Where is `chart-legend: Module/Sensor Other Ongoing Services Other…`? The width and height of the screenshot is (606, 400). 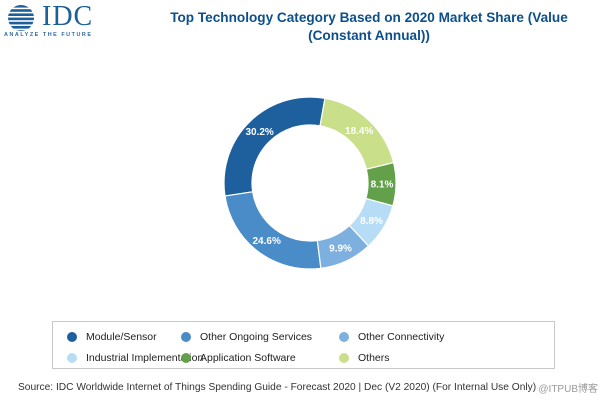
chart-legend: Module/Sensor Other Ongoing Services Other… is located at coordinates (303, 345).